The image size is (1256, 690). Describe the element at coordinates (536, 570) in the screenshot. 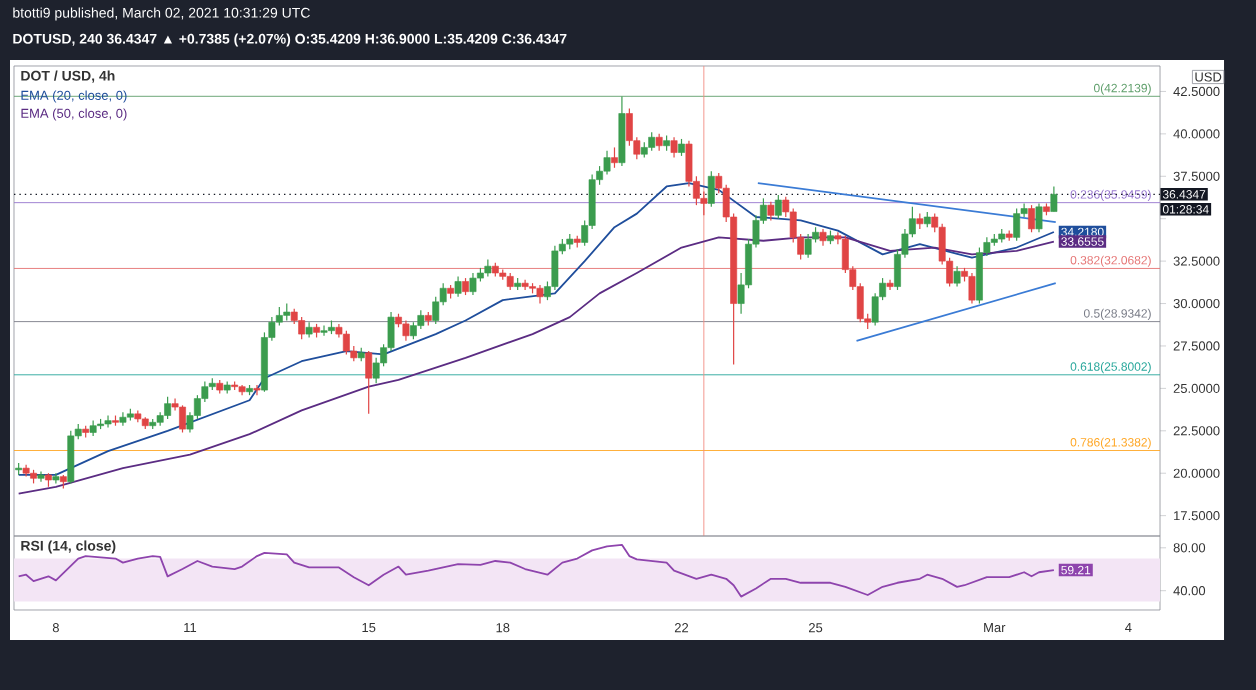

I see `line-series` at that location.